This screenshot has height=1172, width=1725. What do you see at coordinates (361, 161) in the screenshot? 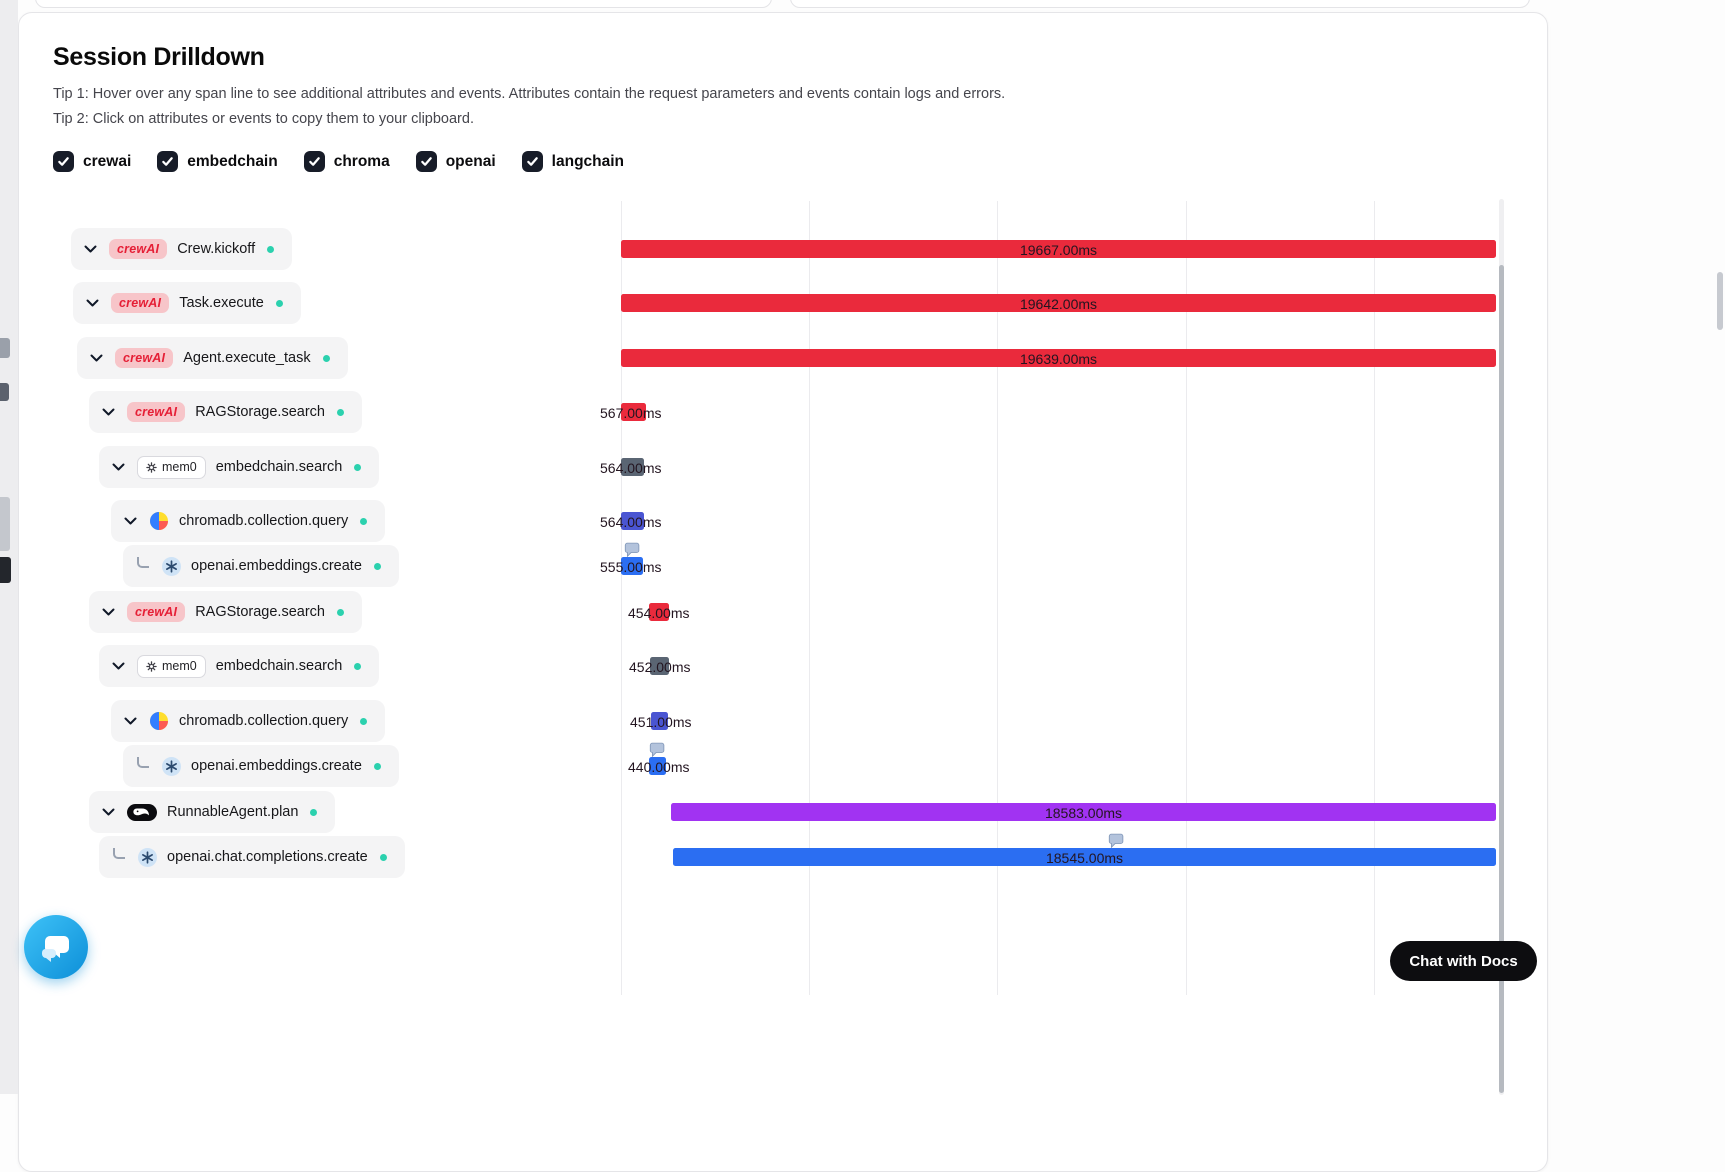
I see `filter-label: chroma` at bounding box center [361, 161].